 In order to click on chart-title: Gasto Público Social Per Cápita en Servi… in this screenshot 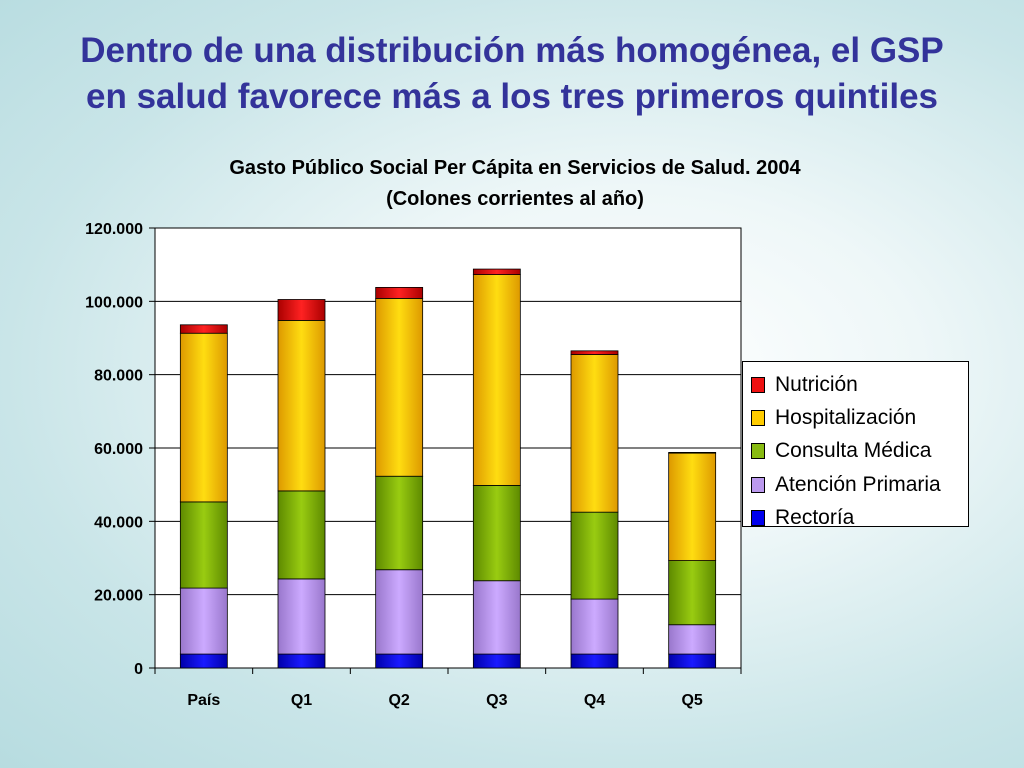, I will do `click(515, 168)`.